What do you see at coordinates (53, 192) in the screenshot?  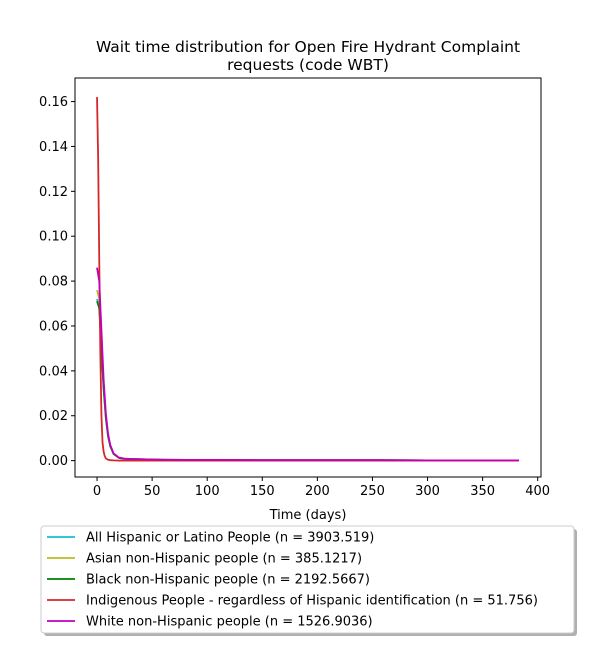 I see `y-tick-label: 0.12` at bounding box center [53, 192].